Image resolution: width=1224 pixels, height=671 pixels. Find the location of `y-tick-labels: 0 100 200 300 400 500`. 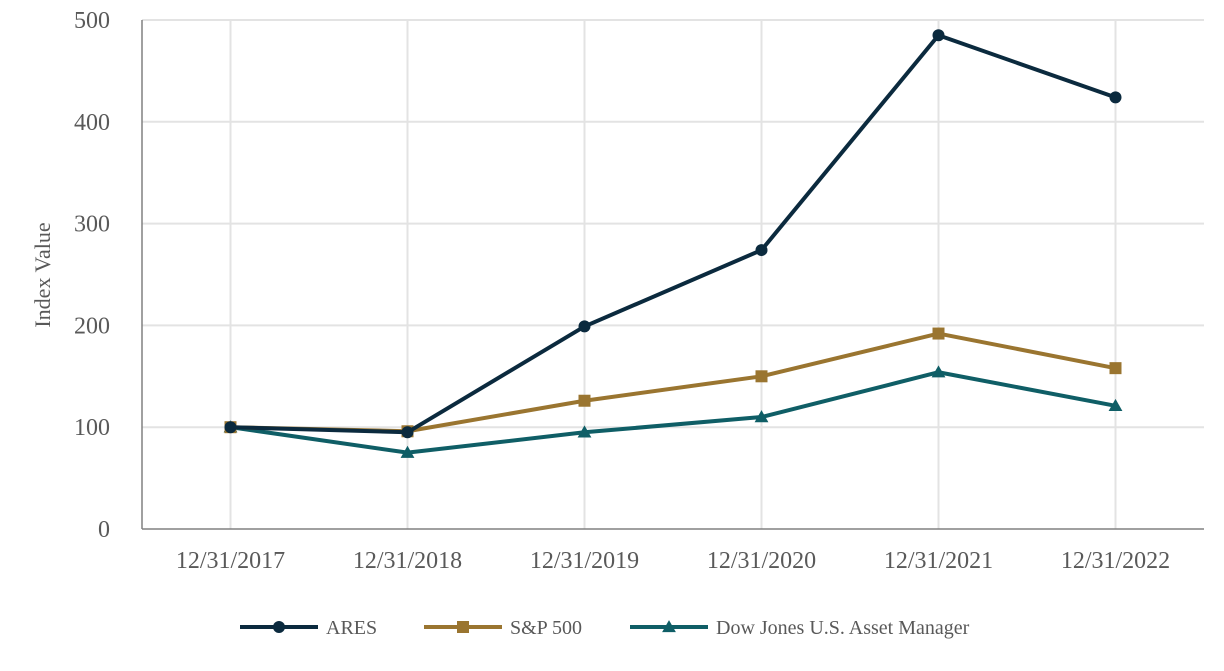

y-tick-labels: 0 100 200 300 400 500 is located at coordinates (92, 275).